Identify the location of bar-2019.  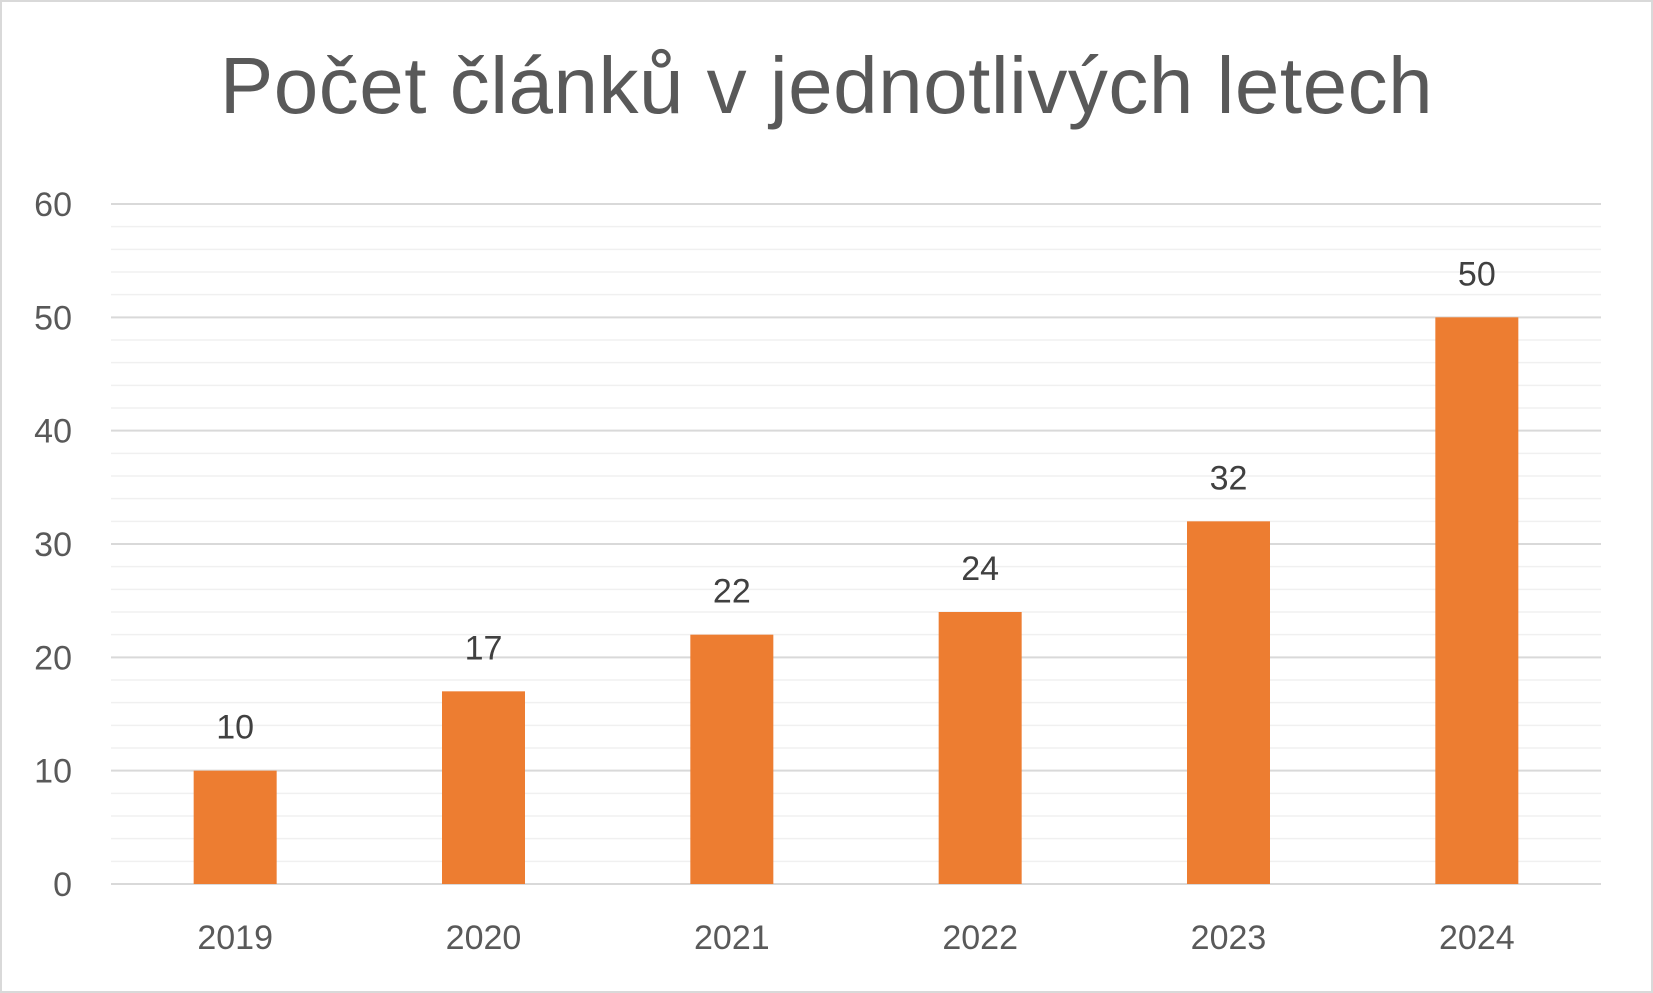
(235, 827).